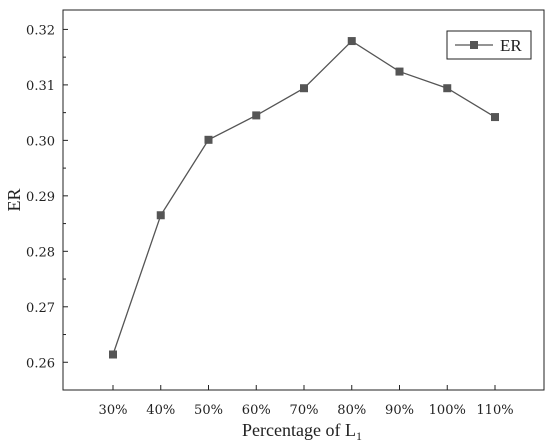  Describe the element at coordinates (160, 410) in the screenshot. I see `x-tick-label: 40%` at that location.